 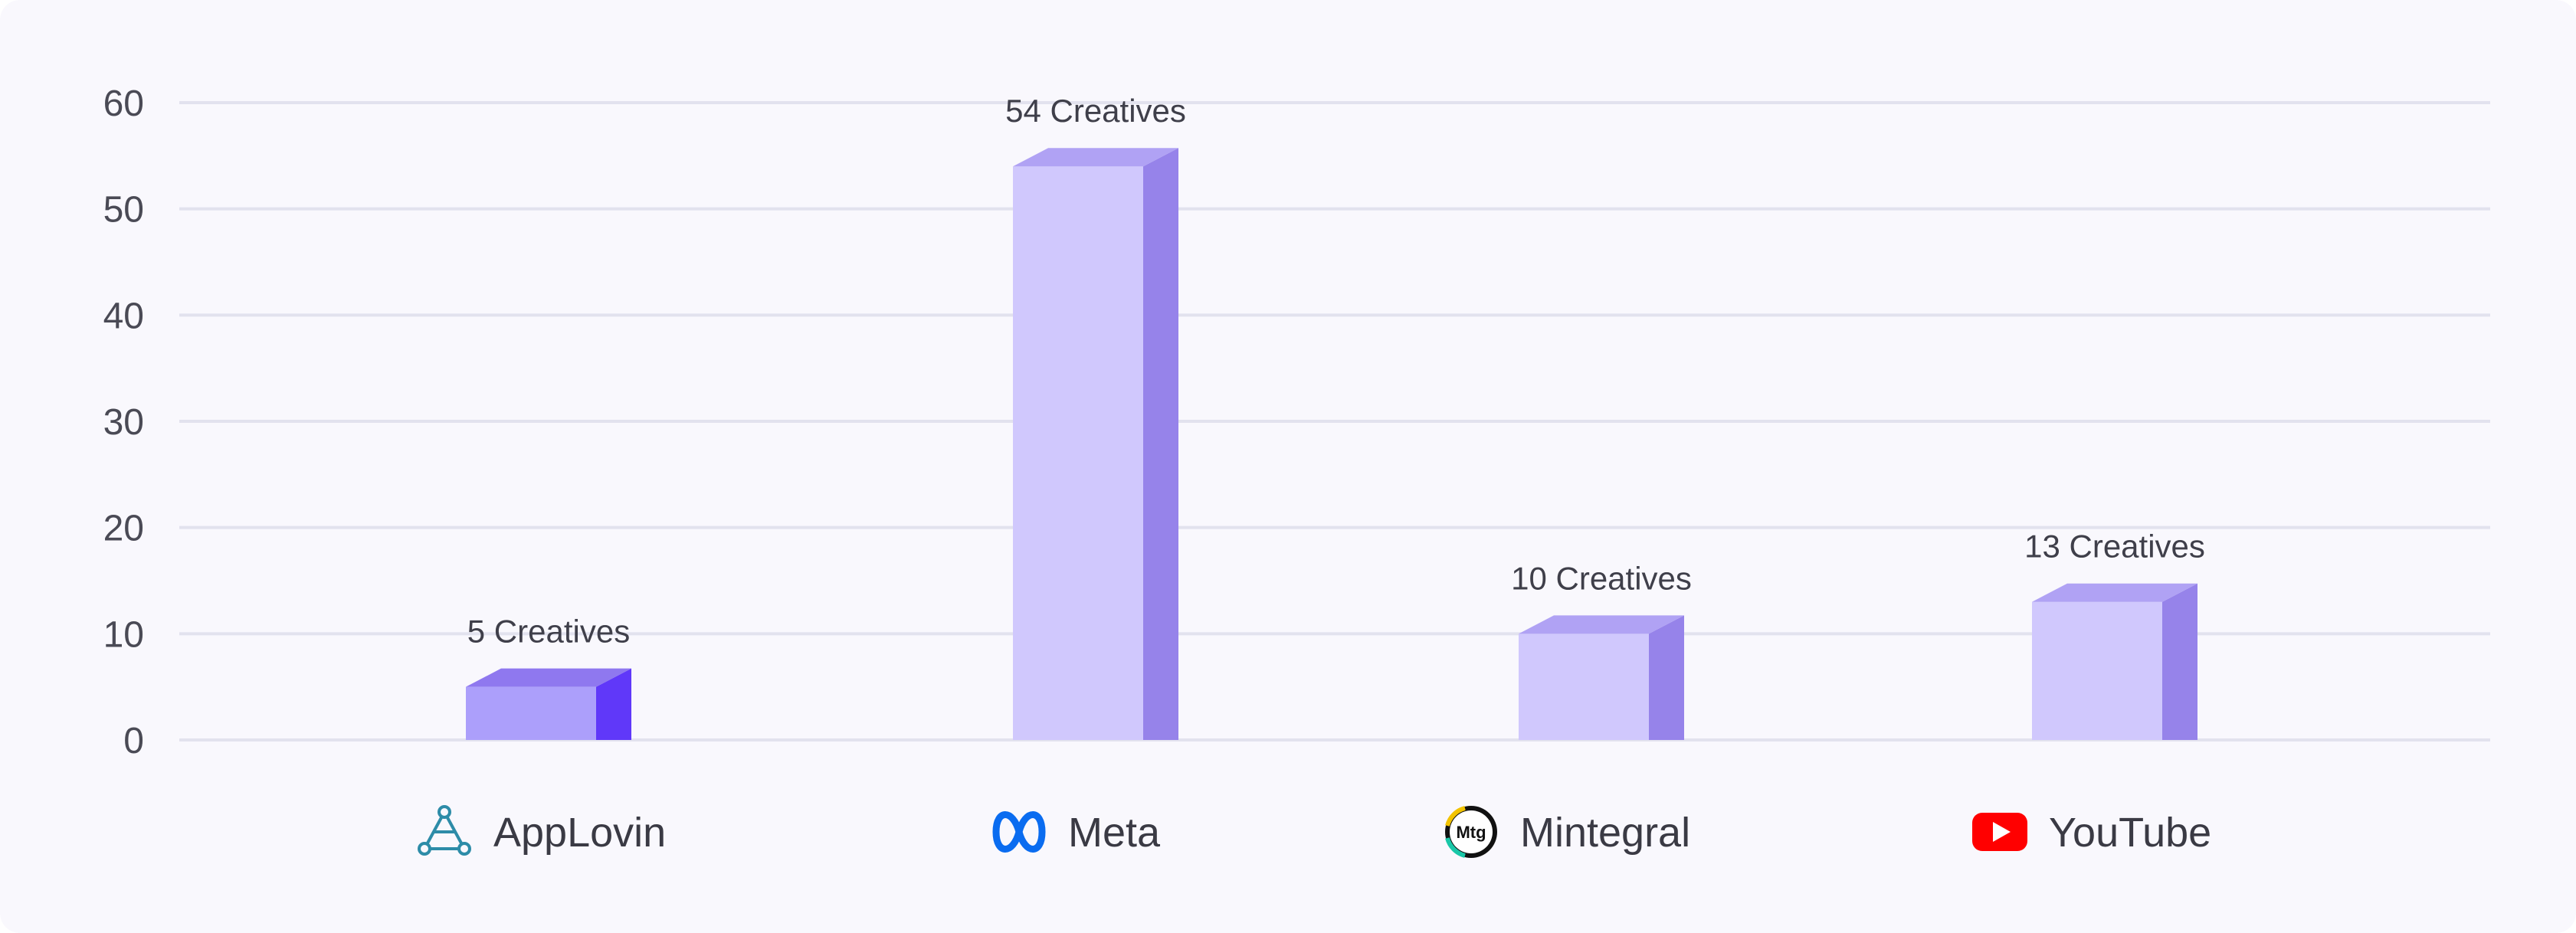 I want to click on bar-front-youtube, so click(x=2097, y=671).